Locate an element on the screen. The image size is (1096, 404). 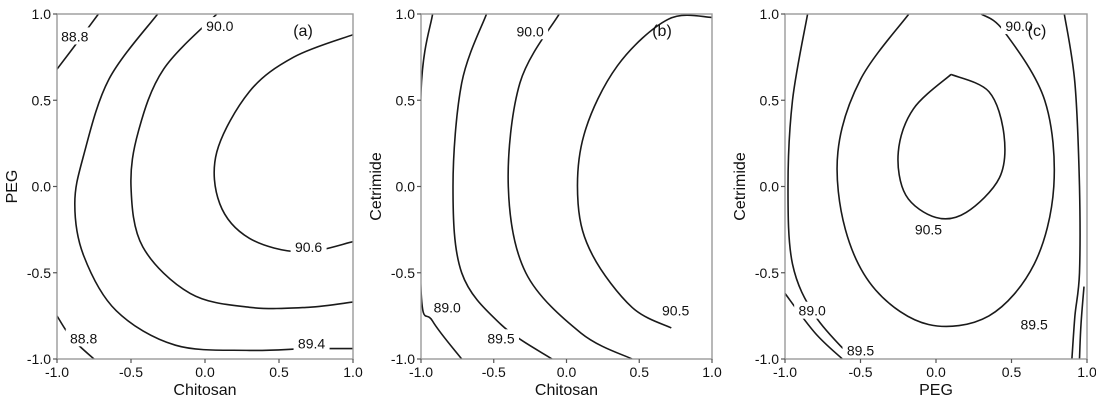
contour-label: 89.4 is located at coordinates (311, 343).